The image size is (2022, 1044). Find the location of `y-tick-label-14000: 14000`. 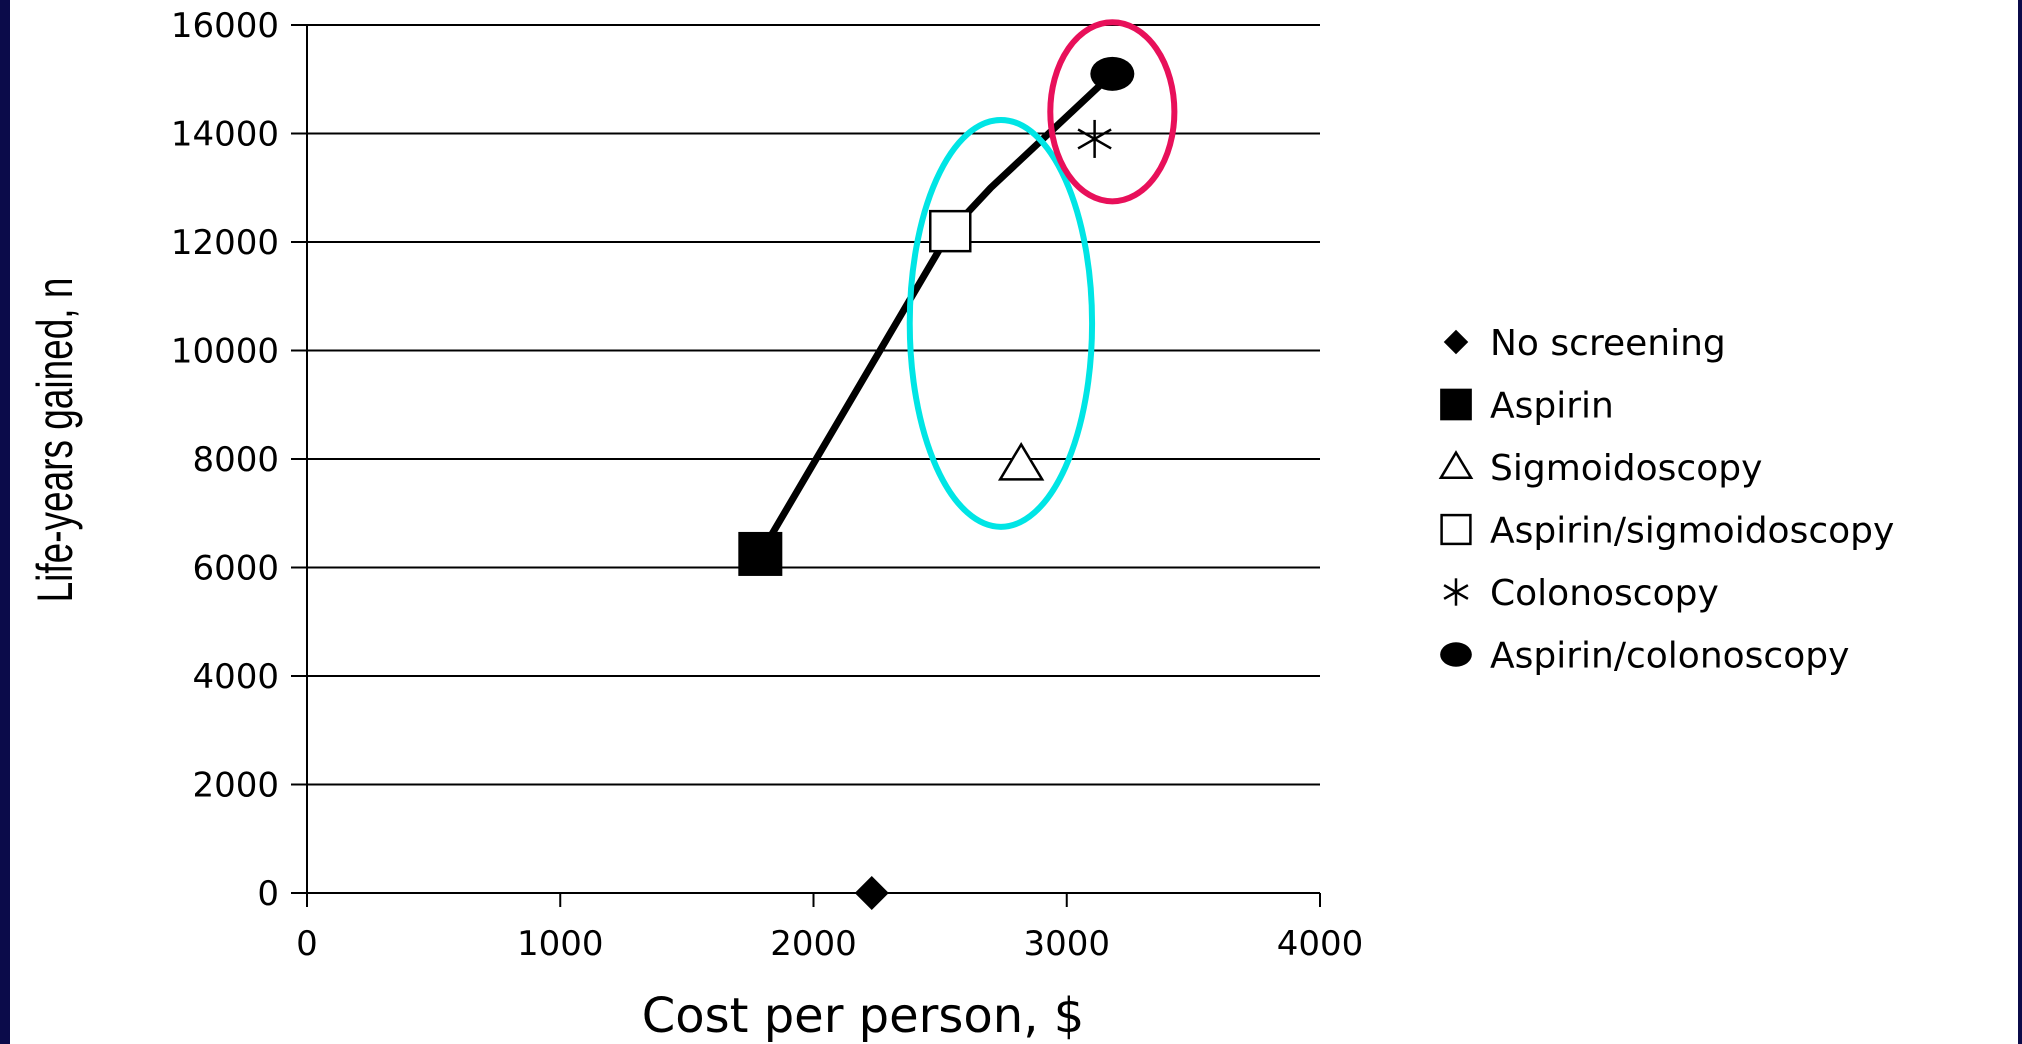

y-tick-label-14000: 14000 is located at coordinates (225, 135).